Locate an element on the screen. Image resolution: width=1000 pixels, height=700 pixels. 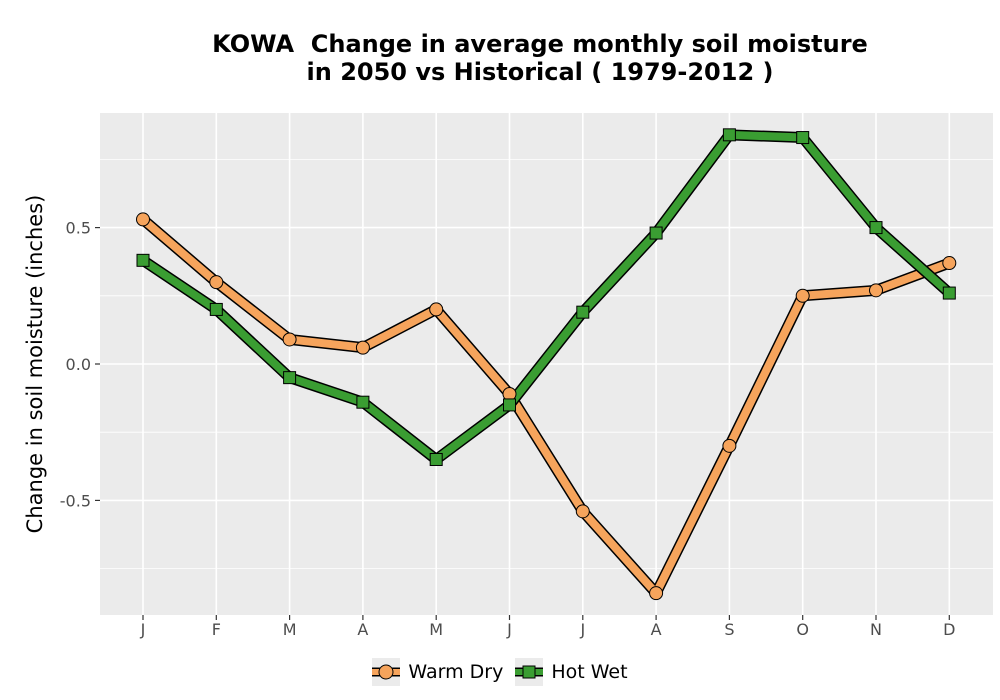
legend-key-warm-dry is located at coordinates (386, 672).